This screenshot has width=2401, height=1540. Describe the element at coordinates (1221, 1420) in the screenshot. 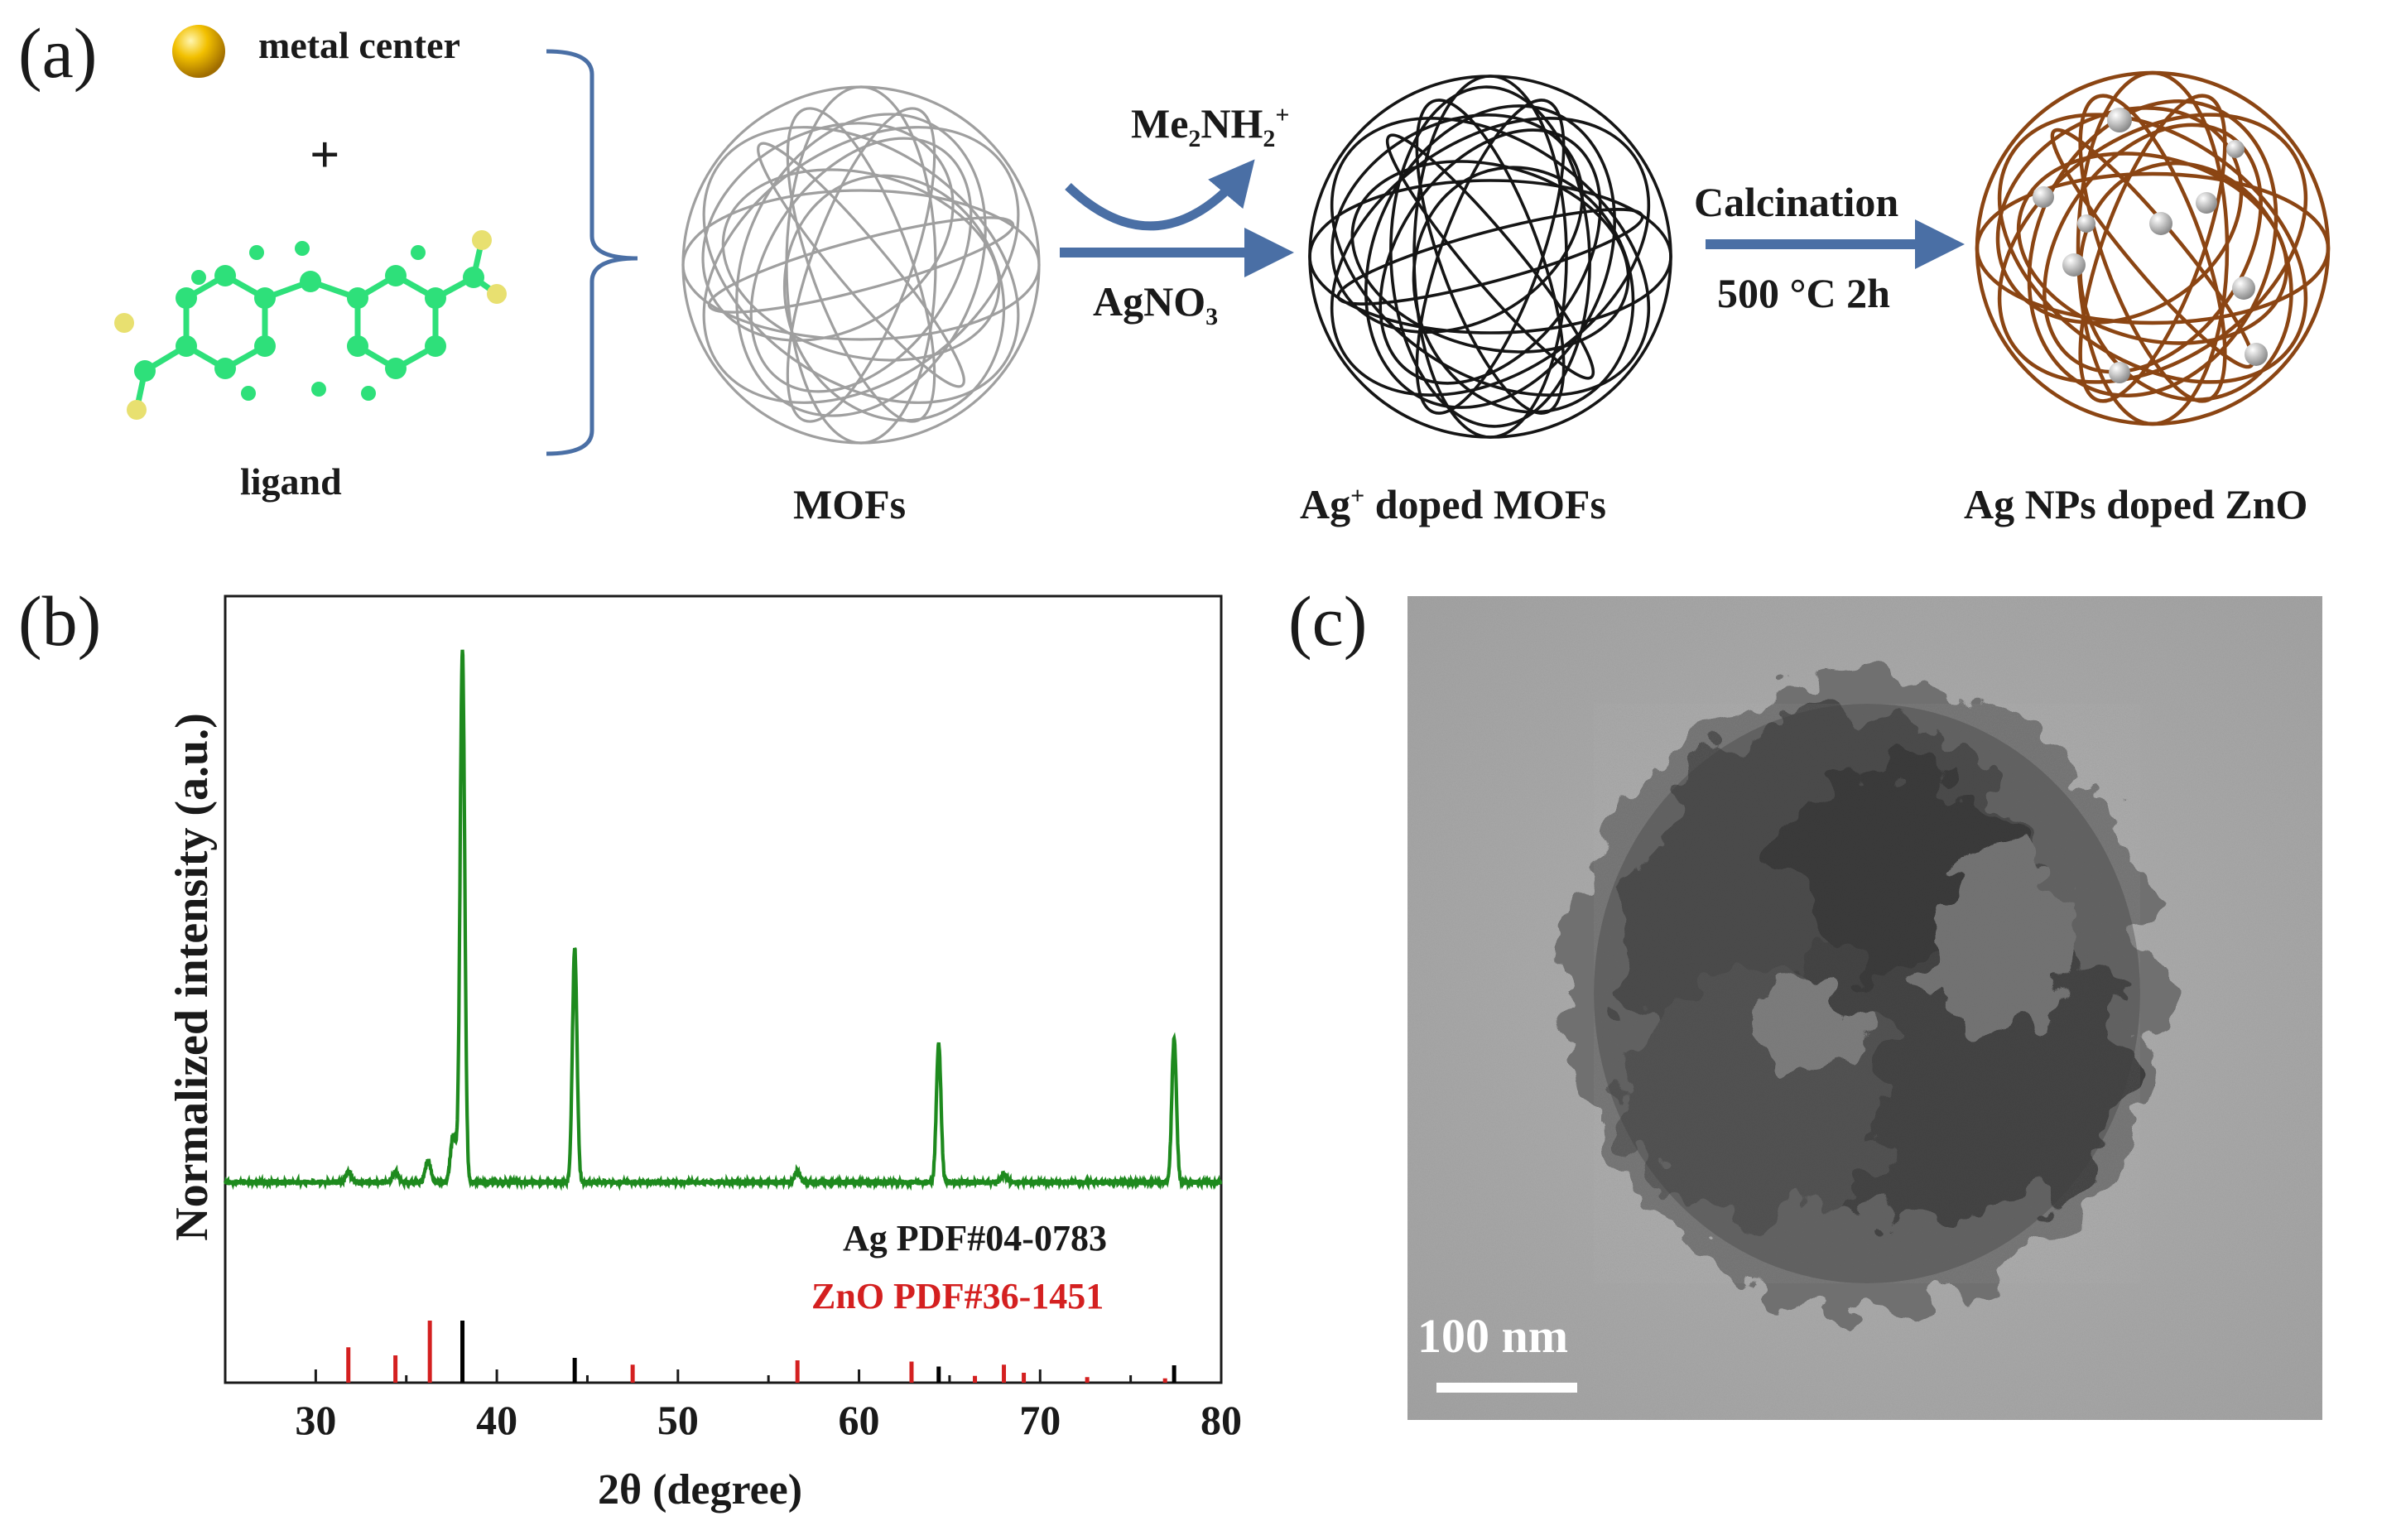

I see `x-tick-label: 80` at that location.